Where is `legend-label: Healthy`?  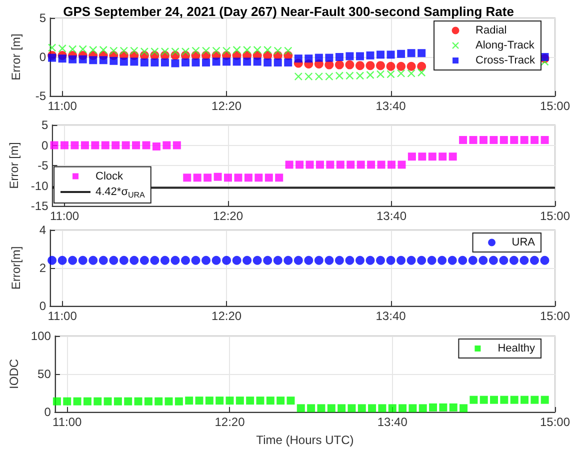
legend-label: Healthy is located at coordinates (517, 348).